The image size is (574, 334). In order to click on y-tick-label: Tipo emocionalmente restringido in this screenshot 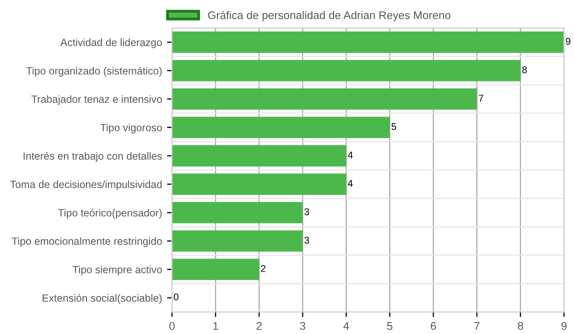, I will do `click(87, 242)`.